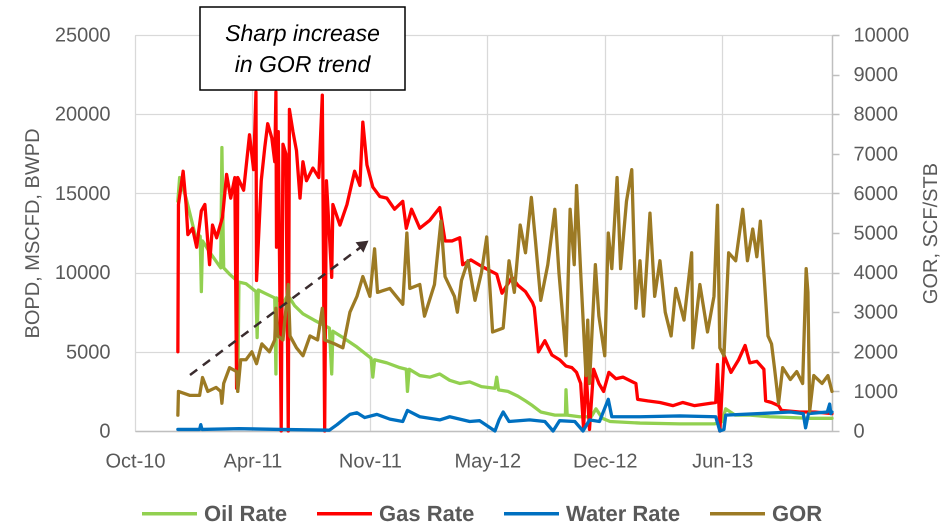  What do you see at coordinates (33, 233) in the screenshot?
I see `y-axis-title: BOPD, MSCFD, BWPD` at bounding box center [33, 233].